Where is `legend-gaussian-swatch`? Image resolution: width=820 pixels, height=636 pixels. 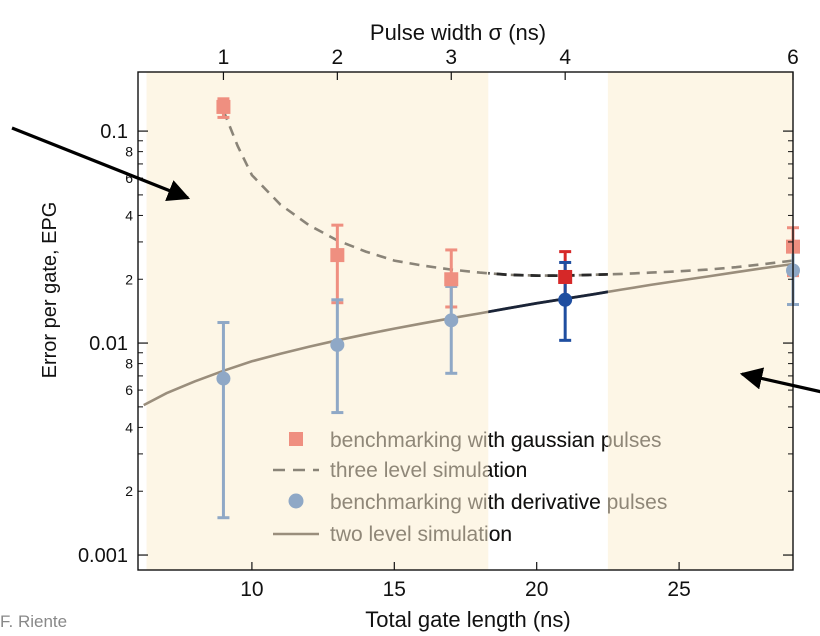
legend-gaussian-swatch is located at coordinates (296, 439).